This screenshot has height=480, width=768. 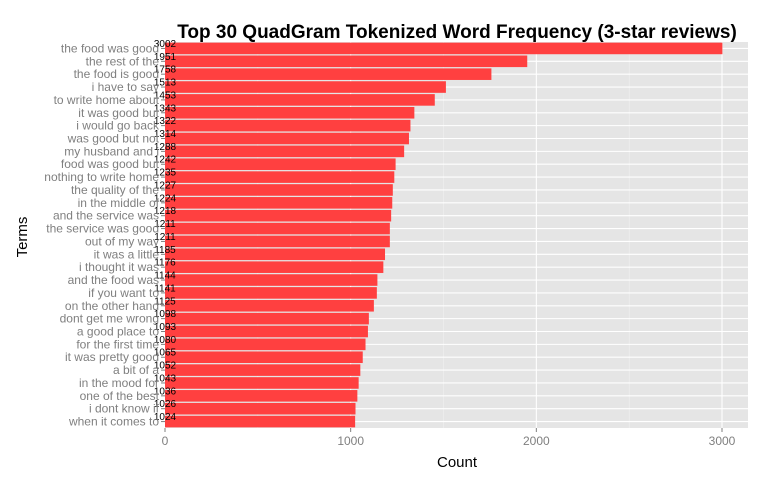 I want to click on y-tick-label: in the mood for, so click(x=119, y=383).